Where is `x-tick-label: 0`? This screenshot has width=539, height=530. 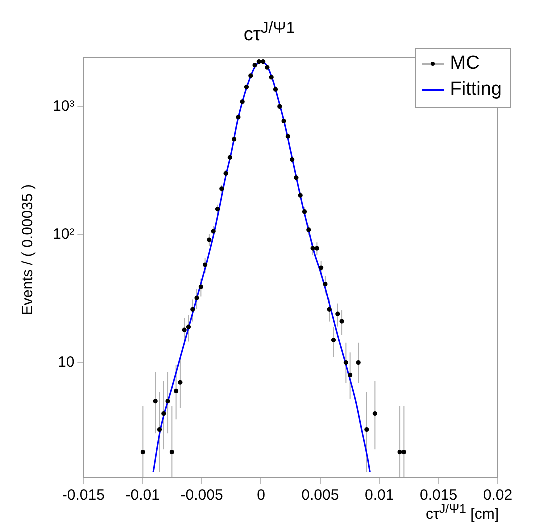
x-tick-label: 0 is located at coordinates (261, 495).